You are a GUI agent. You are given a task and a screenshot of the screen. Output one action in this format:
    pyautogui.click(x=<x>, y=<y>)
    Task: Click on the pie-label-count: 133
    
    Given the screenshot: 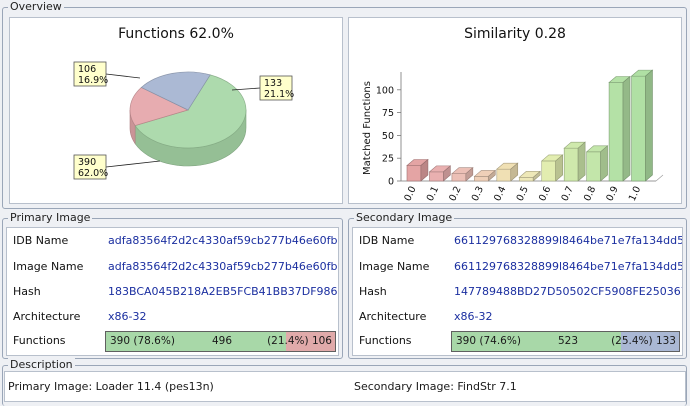 What is the action you would take?
    pyautogui.click(x=273, y=83)
    